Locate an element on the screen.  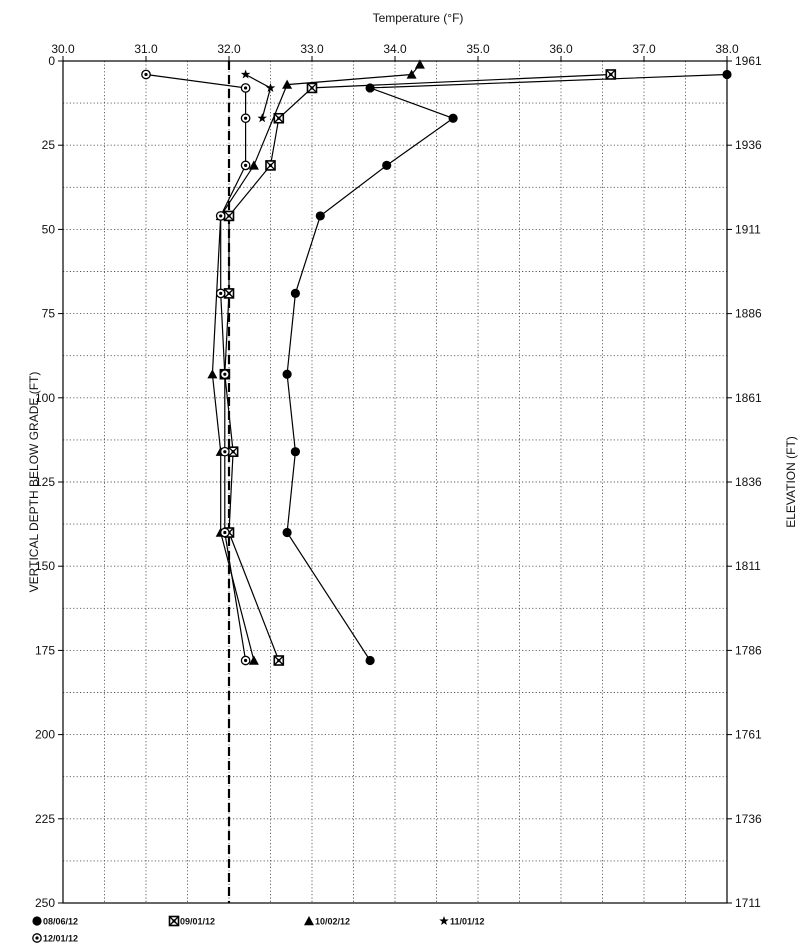
x-tick-label: 34.0 is located at coordinates (395, 49).